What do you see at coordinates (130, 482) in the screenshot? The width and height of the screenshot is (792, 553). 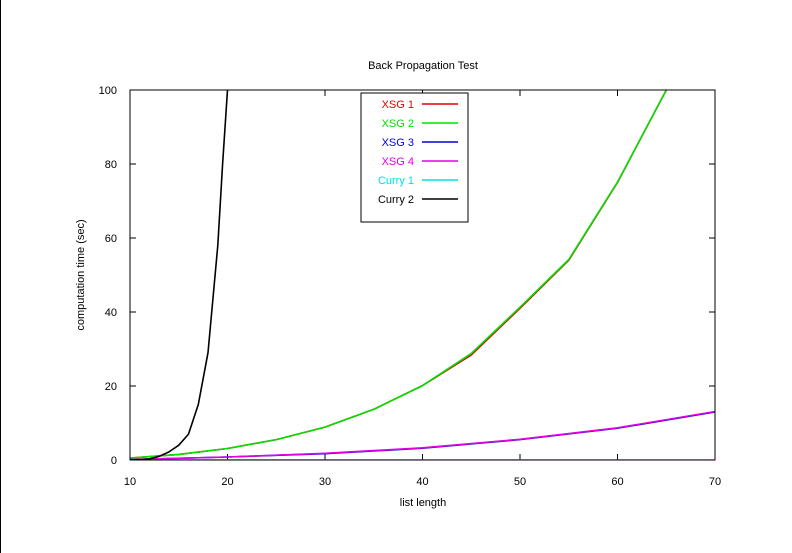 I see `x-tick-label: 10` at bounding box center [130, 482].